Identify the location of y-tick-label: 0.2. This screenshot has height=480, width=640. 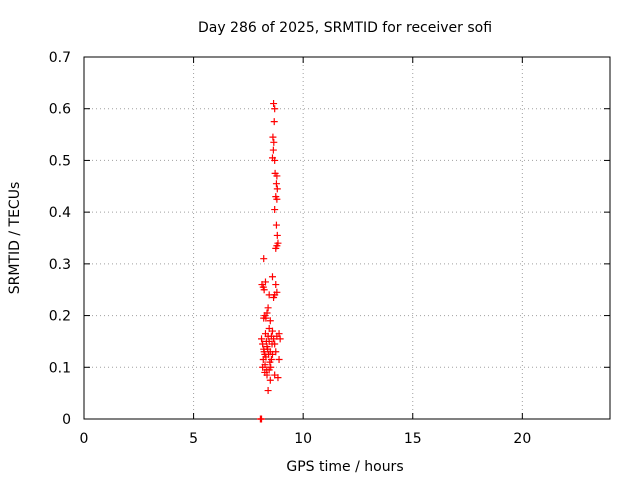
(60, 317).